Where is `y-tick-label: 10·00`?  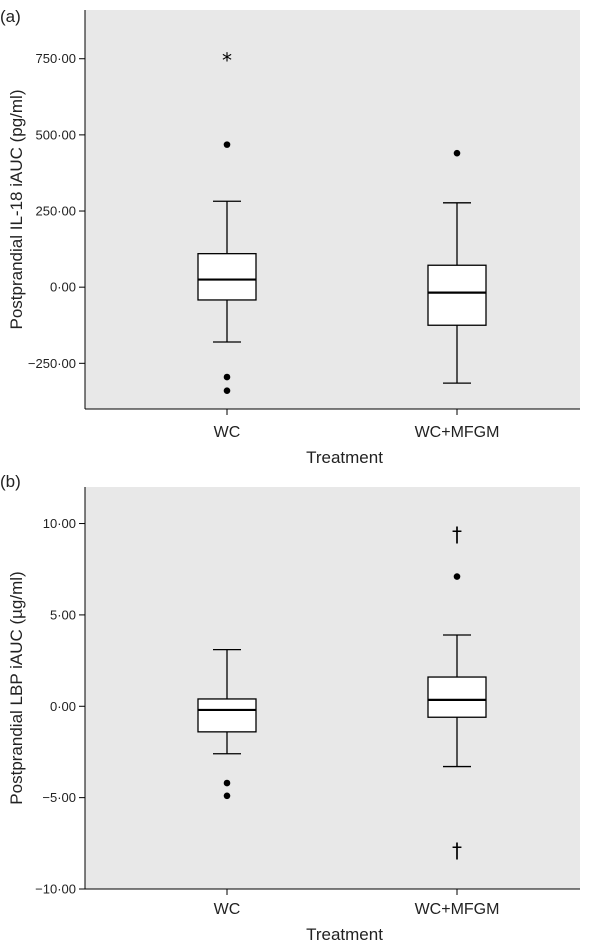
y-tick-label: 10·00 is located at coordinates (59, 523).